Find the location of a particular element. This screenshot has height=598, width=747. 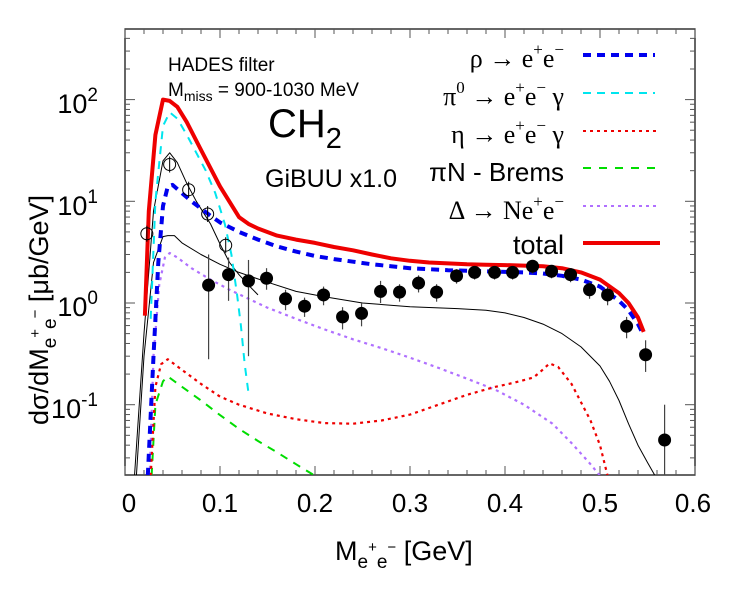

x-tick-label: 0.2 is located at coordinates (315, 503).